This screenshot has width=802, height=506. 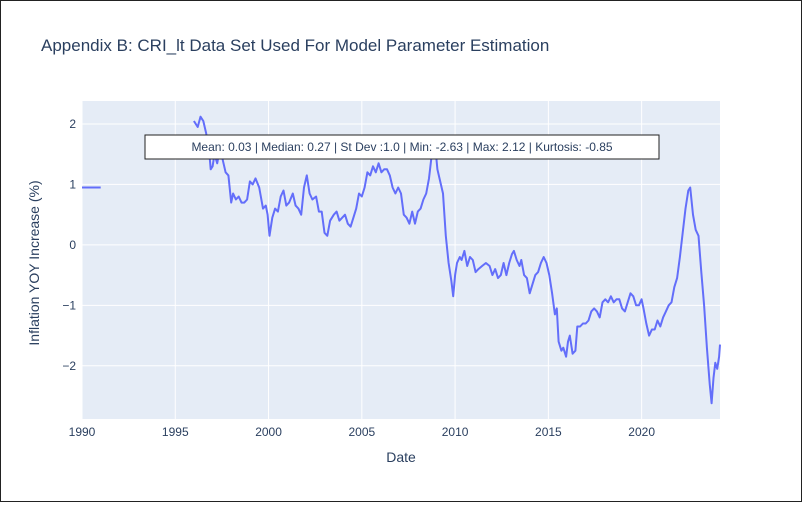 What do you see at coordinates (72, 124) in the screenshot?
I see `y-tick-label: 2` at bounding box center [72, 124].